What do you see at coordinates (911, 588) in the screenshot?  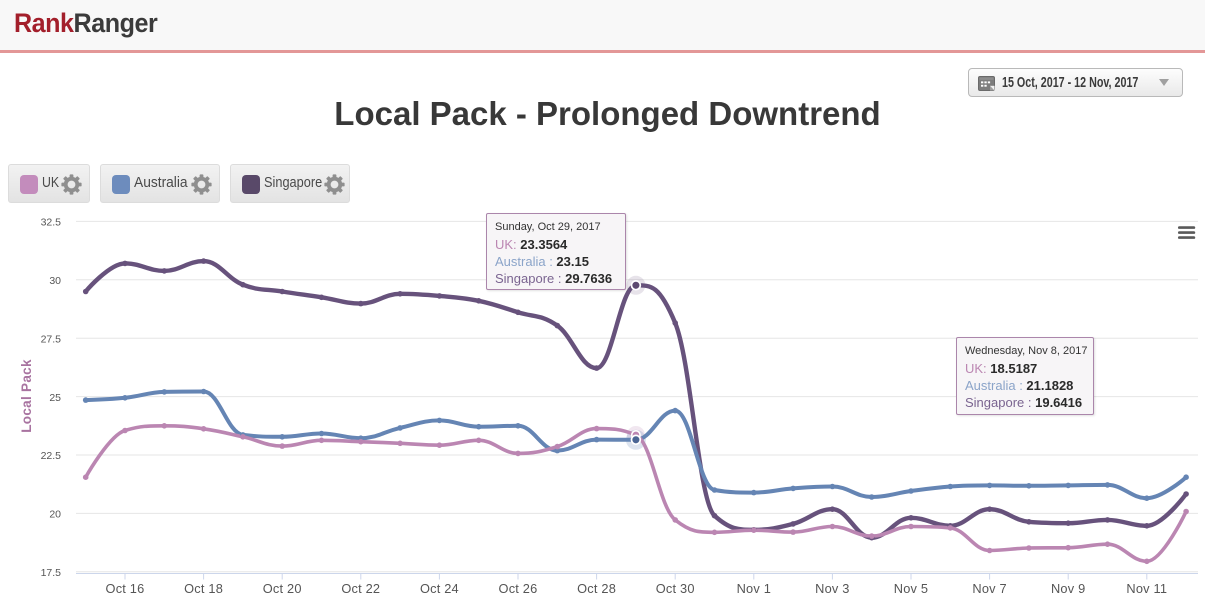 I see `svg-text: Nov 5` at bounding box center [911, 588].